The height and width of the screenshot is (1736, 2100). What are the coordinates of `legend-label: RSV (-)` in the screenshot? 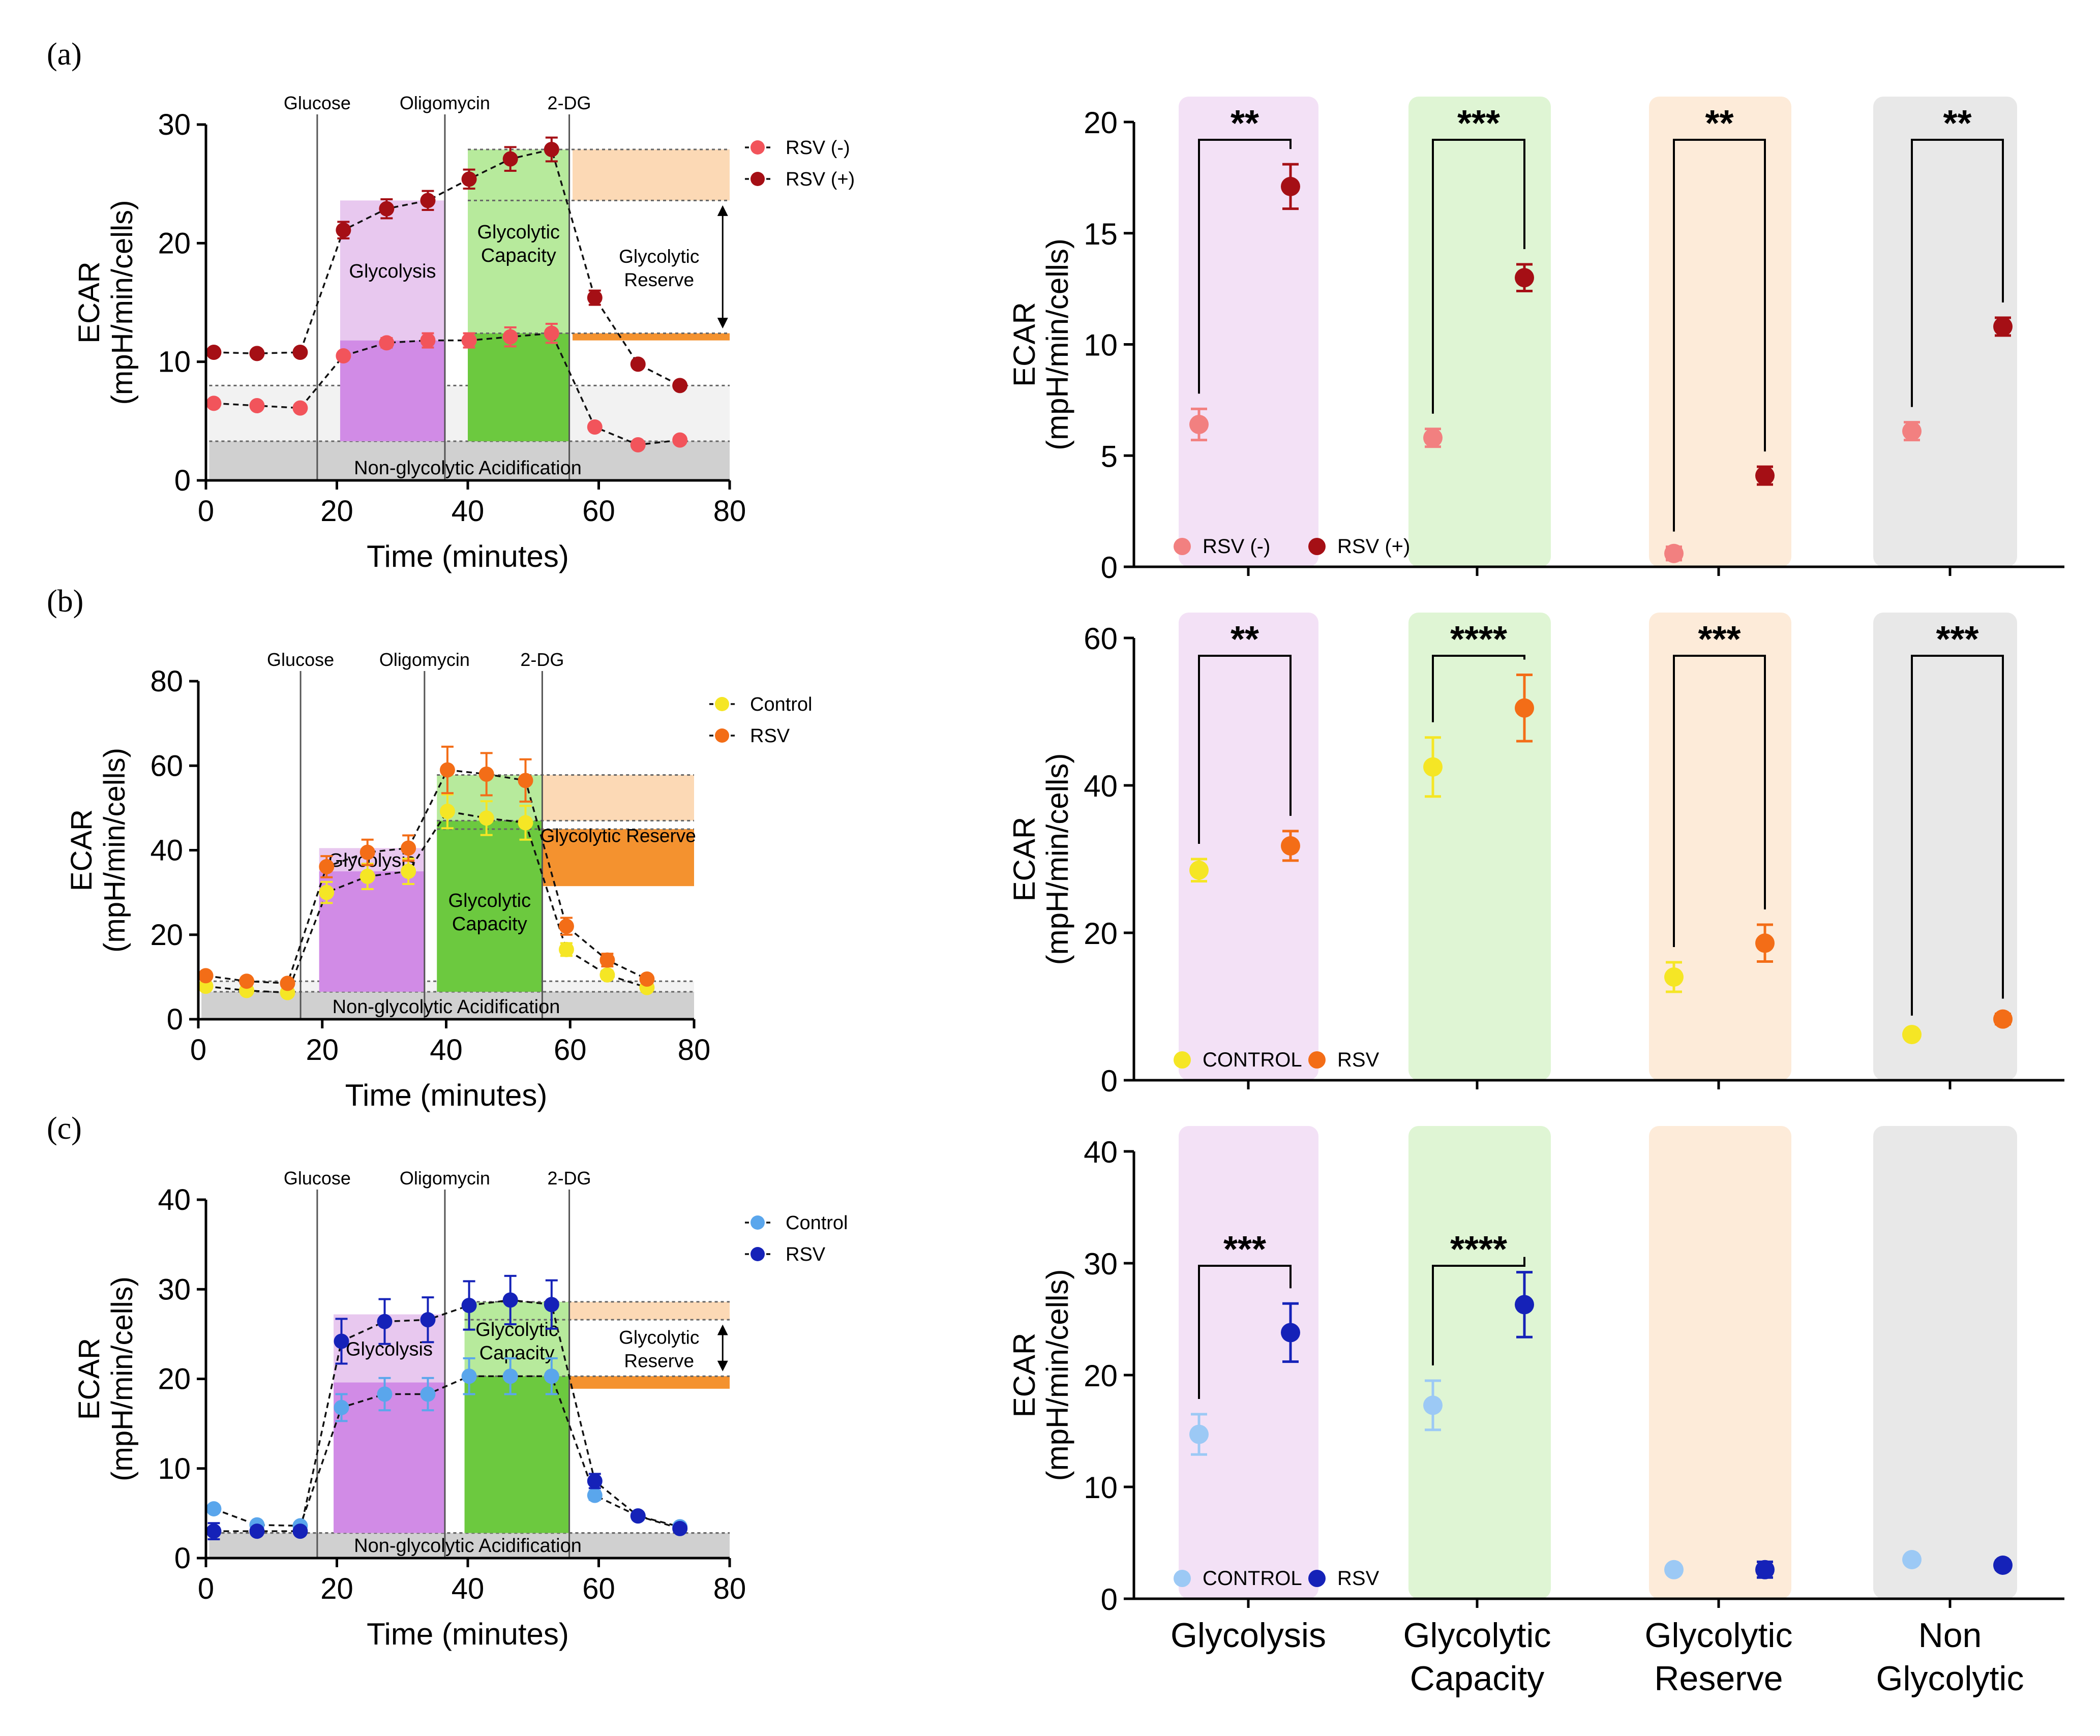 It's located at (818, 148).